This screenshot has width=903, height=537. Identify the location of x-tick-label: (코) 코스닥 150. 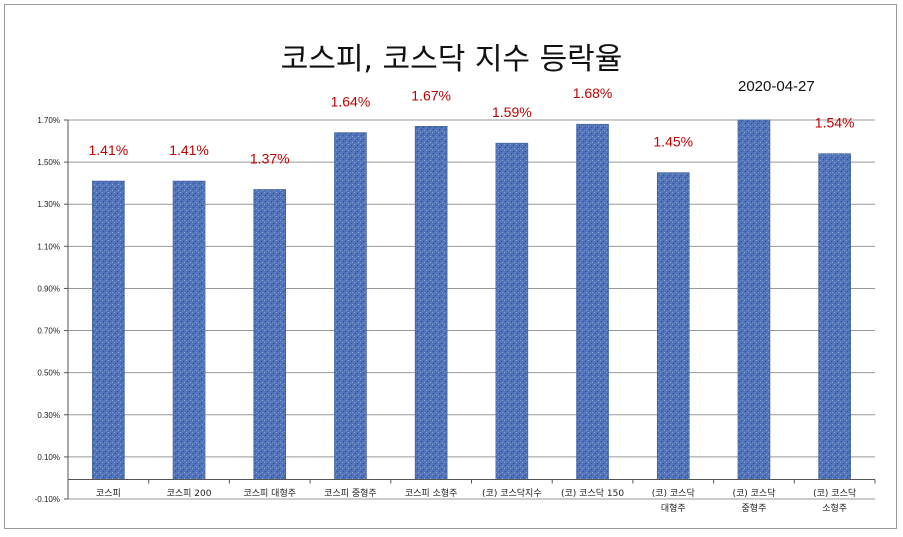
(592, 493).